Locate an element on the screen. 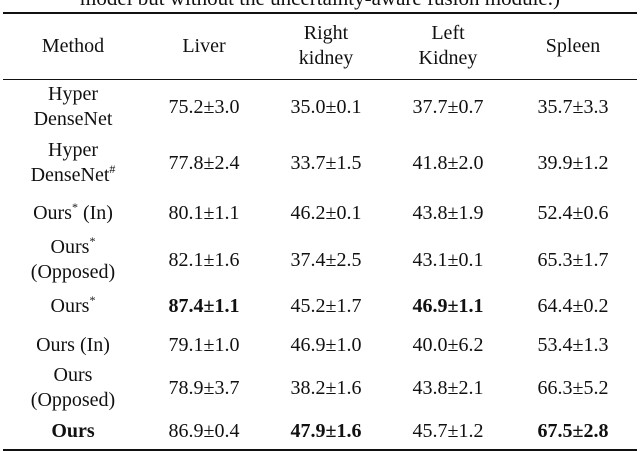 The image size is (640, 451). header-cell: Right kidney is located at coordinates (326, 46).